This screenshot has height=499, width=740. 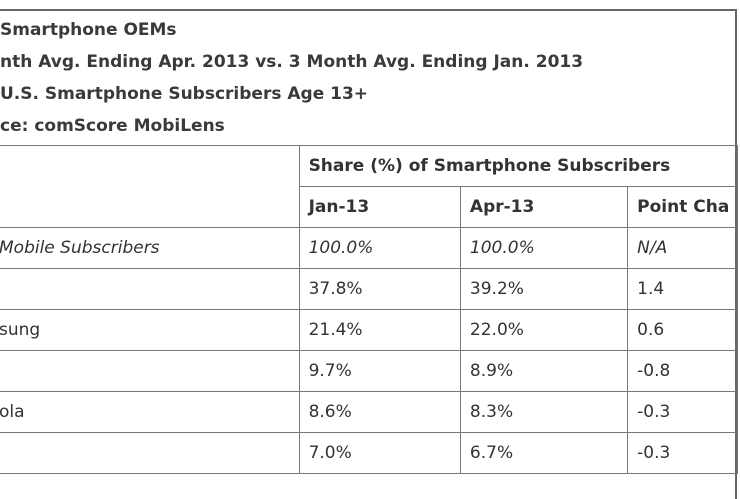 I want to click on cell: 0.6, so click(x=682, y=330).